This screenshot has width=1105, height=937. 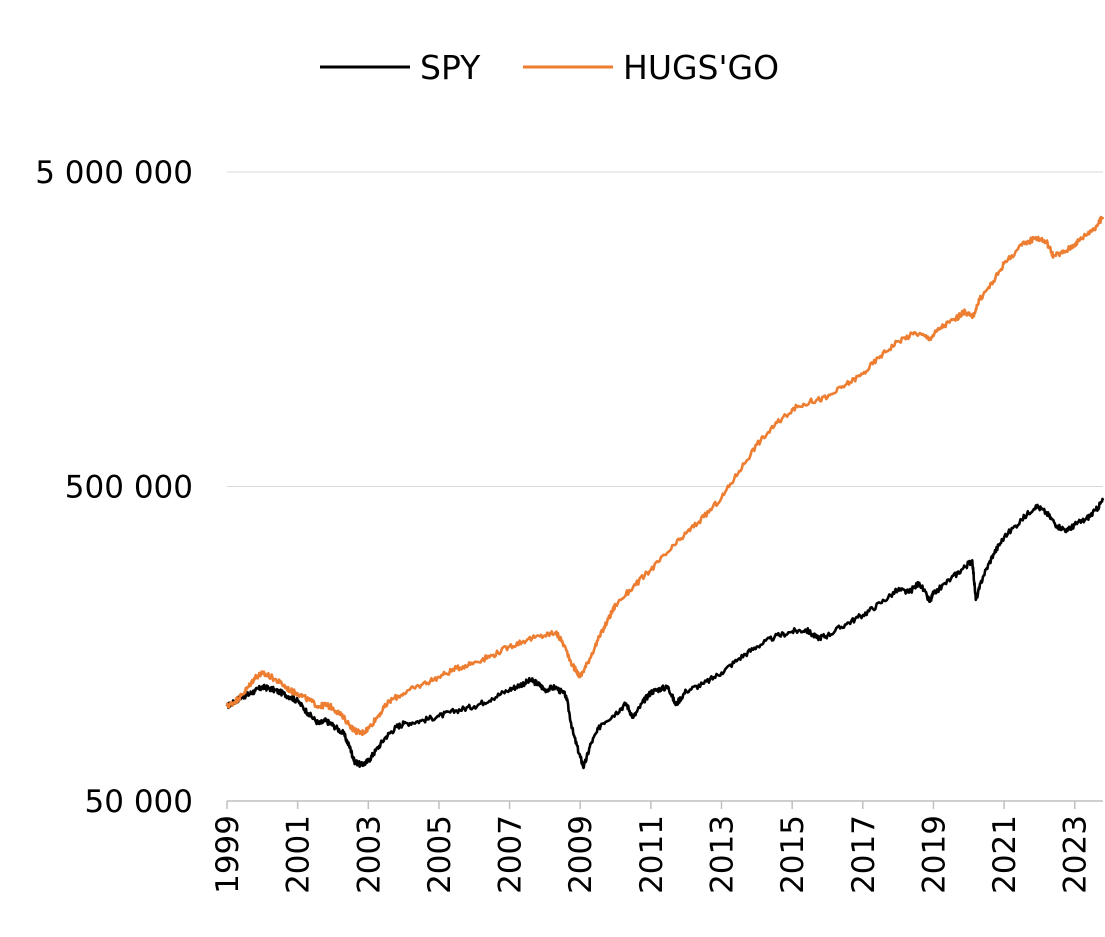 I want to click on x-tick-label: 2007, so click(x=511, y=854).